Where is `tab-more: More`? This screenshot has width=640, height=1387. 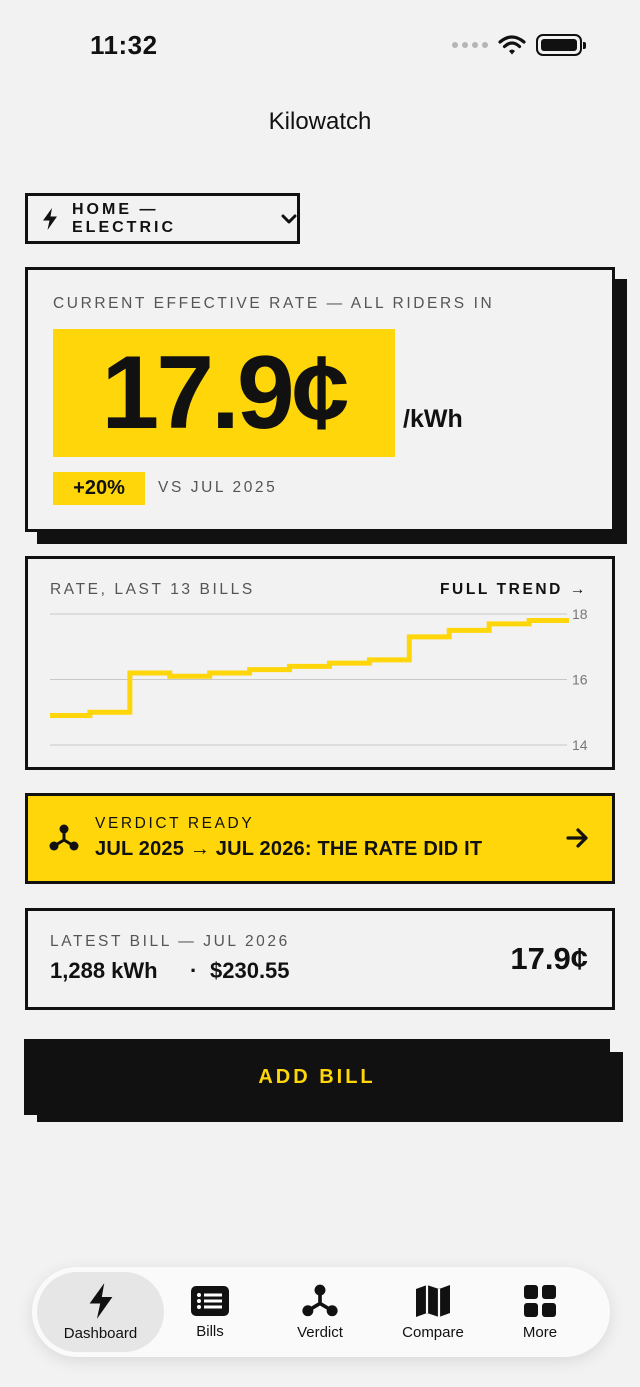 tab-more: More is located at coordinates (540, 1312).